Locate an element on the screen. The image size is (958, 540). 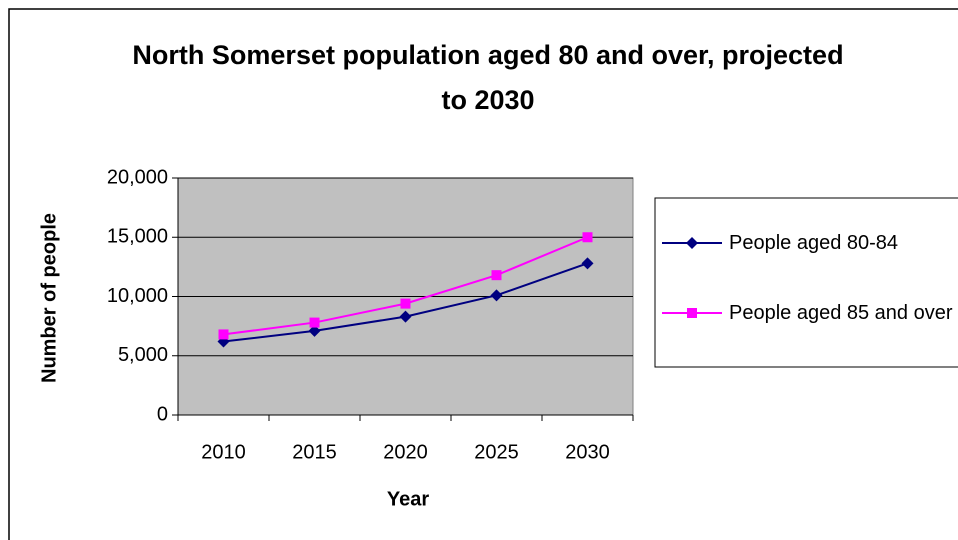
x-tick-label: 2015 is located at coordinates (314, 452).